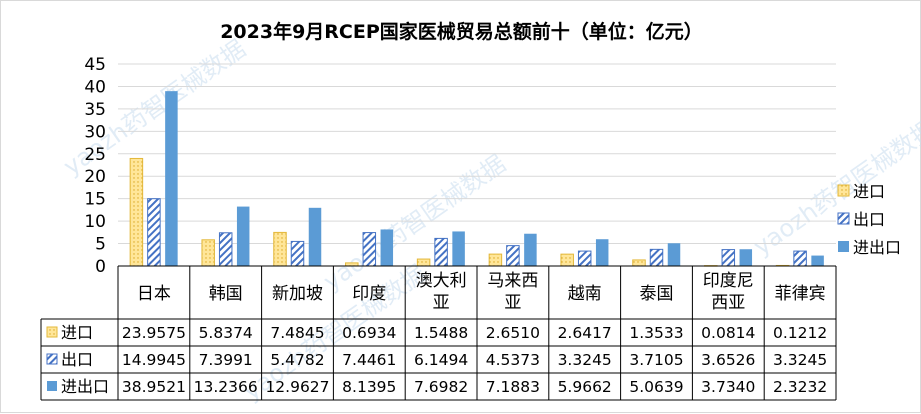 The width and height of the screenshot is (921, 414). I want to click on bar-进出口-印度尼西亚, so click(746, 257).